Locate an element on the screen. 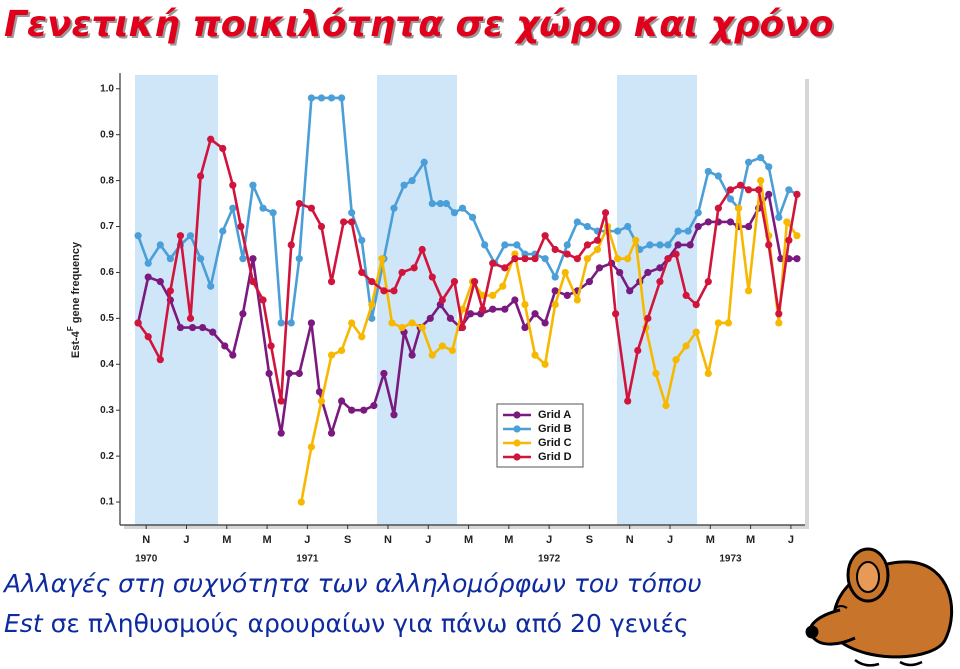 The width and height of the screenshot is (960, 669). year-label: 1973 is located at coordinates (730, 559).